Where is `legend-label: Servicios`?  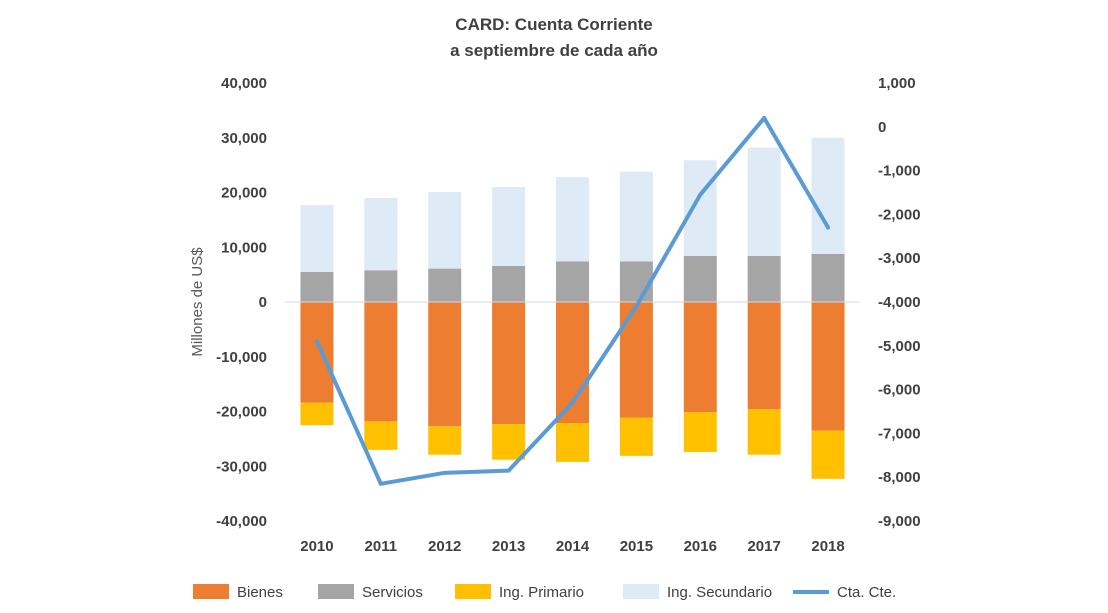 legend-label: Servicios is located at coordinates (392, 592).